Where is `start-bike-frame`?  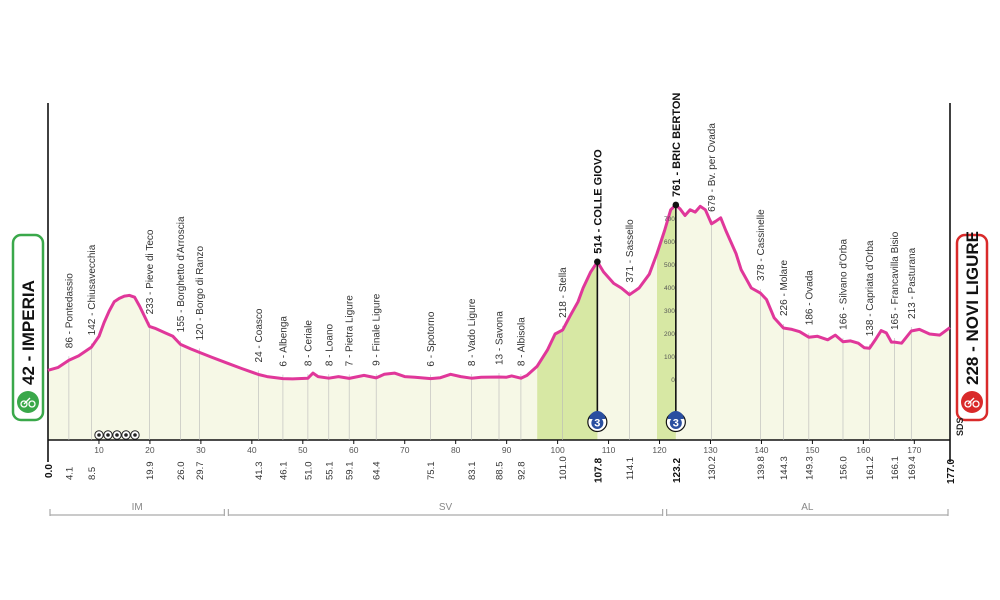 start-bike-frame is located at coordinates (27, 401).